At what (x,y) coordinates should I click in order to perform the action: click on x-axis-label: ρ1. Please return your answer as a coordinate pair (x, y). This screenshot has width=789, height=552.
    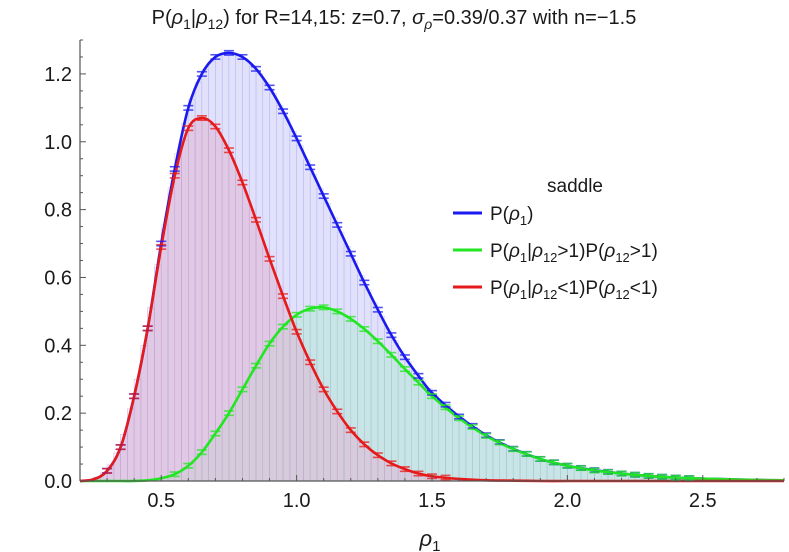
    Looking at the image, I should click on (430, 539).